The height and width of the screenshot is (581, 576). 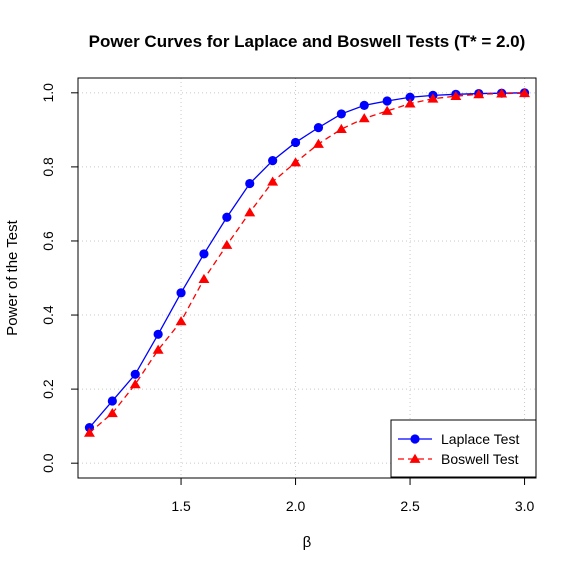 I want to click on x-tick-label: 2.0, so click(x=296, y=506).